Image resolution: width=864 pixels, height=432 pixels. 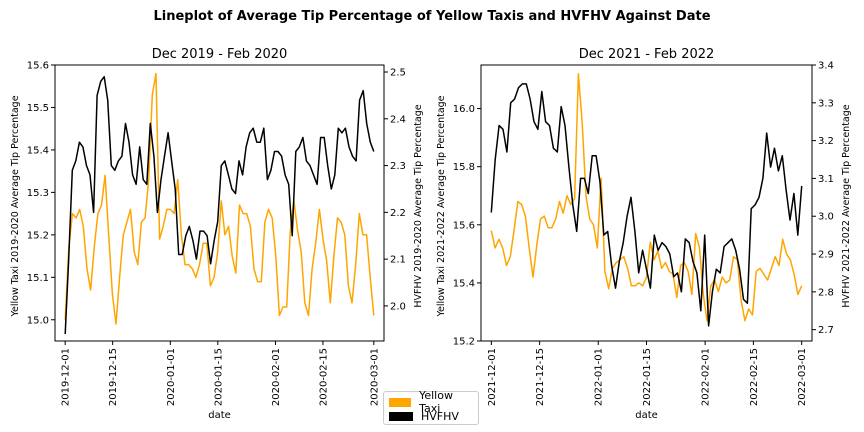 I want to click on x-tick-label: 2020-01-01, so click(x=171, y=377).